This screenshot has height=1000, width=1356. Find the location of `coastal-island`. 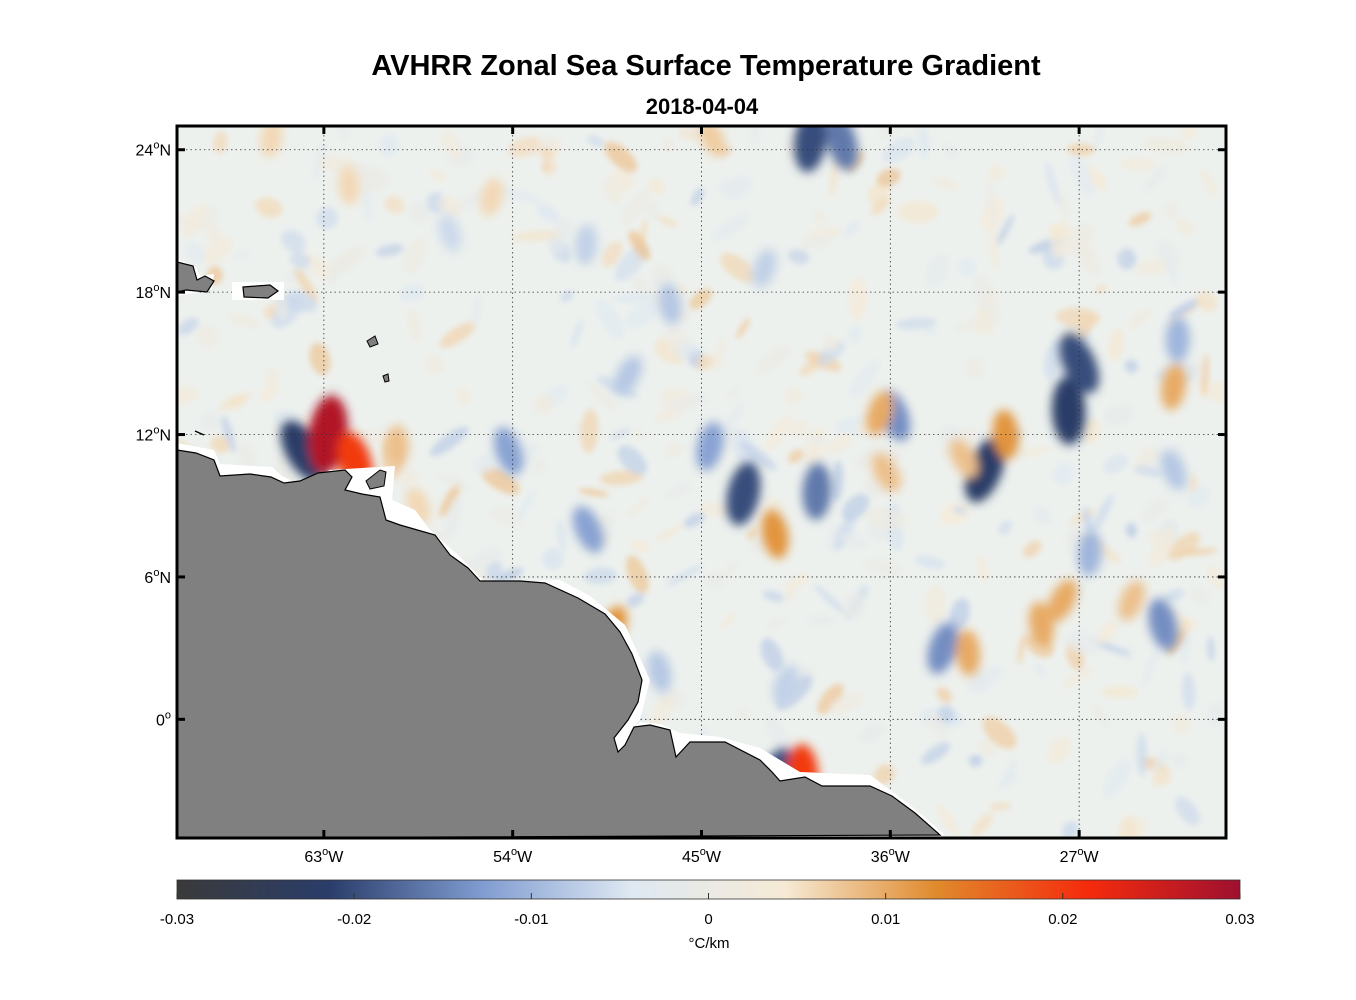

coastal-island is located at coordinates (376, 479).